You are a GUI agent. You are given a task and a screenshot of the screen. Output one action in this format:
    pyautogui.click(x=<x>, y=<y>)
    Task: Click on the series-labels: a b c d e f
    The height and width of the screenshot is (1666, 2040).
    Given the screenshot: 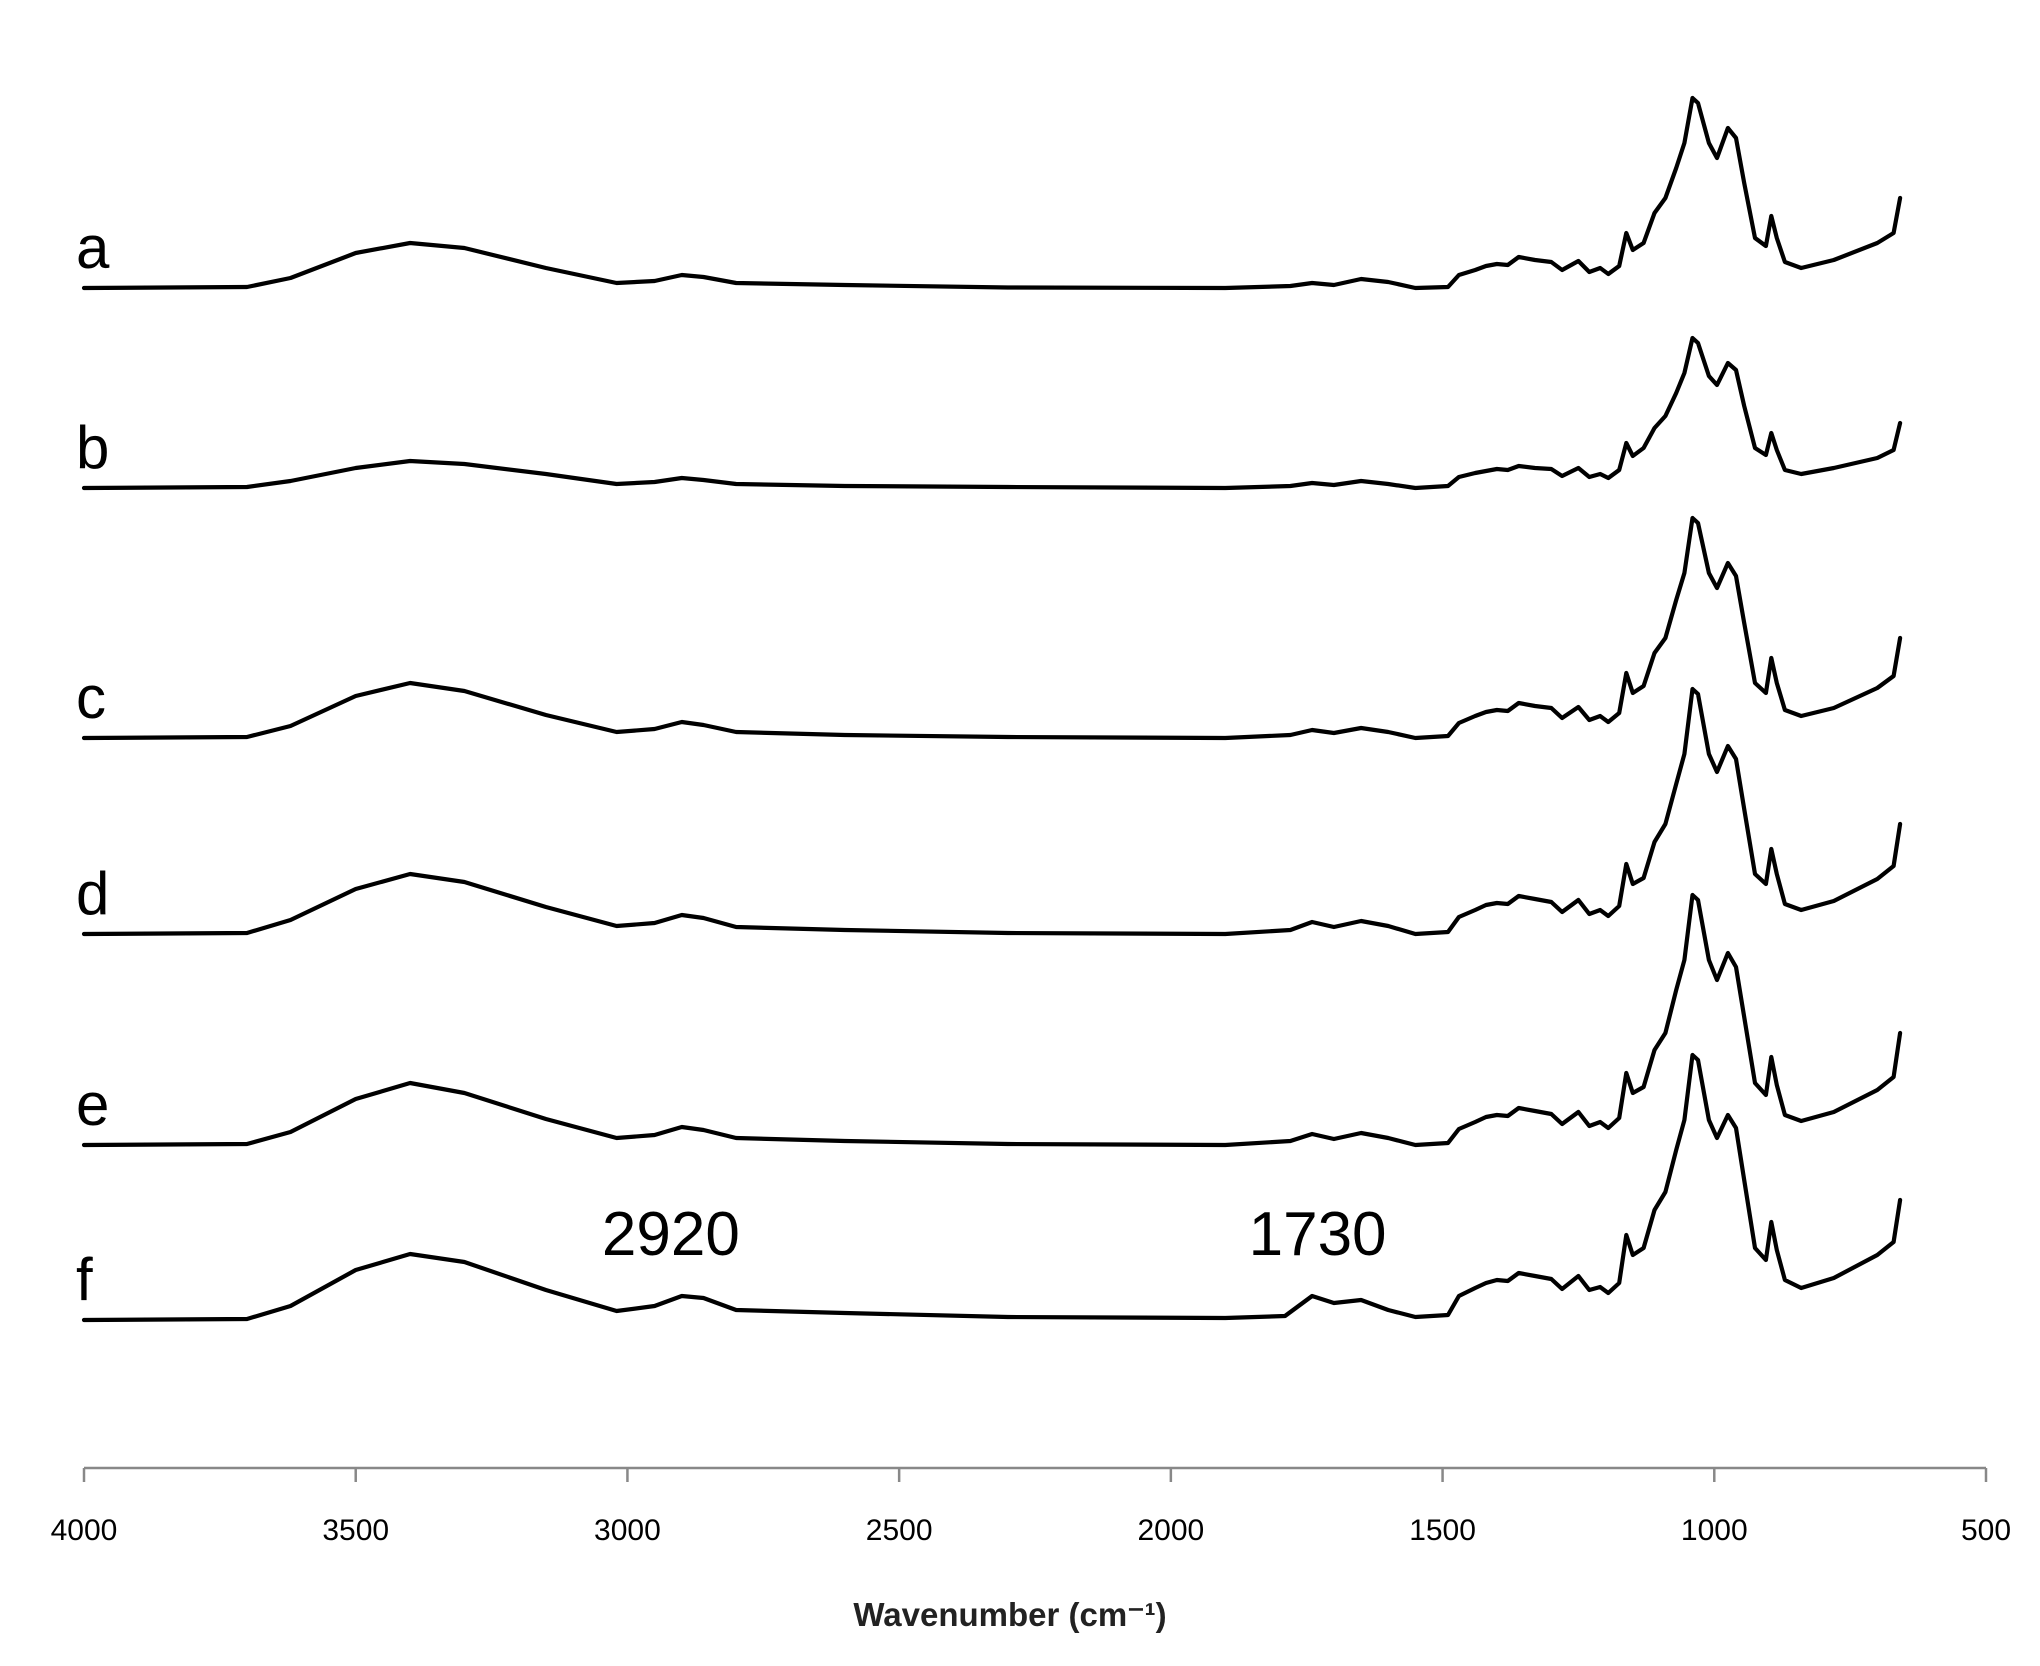 What is the action you would take?
    pyautogui.click(x=93, y=763)
    